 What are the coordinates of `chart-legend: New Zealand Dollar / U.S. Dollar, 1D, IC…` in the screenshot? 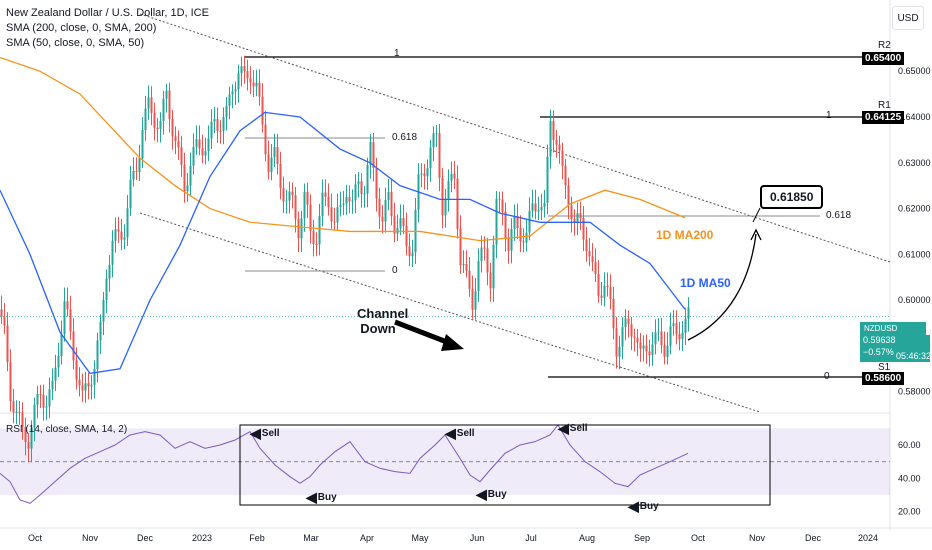 It's located at (107, 28).